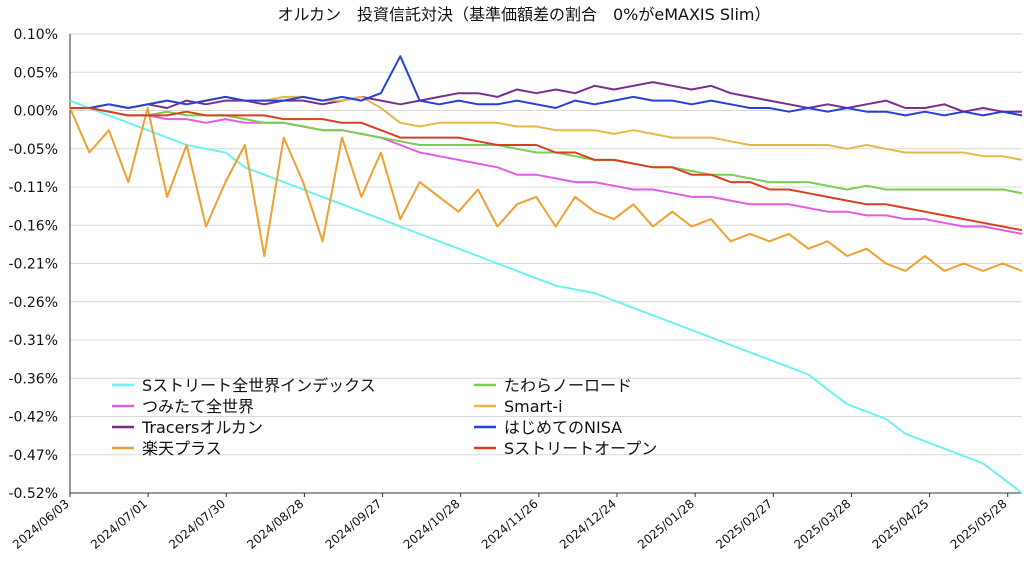  I want to click on legend-label: Sストリートオープン, so click(580, 448).